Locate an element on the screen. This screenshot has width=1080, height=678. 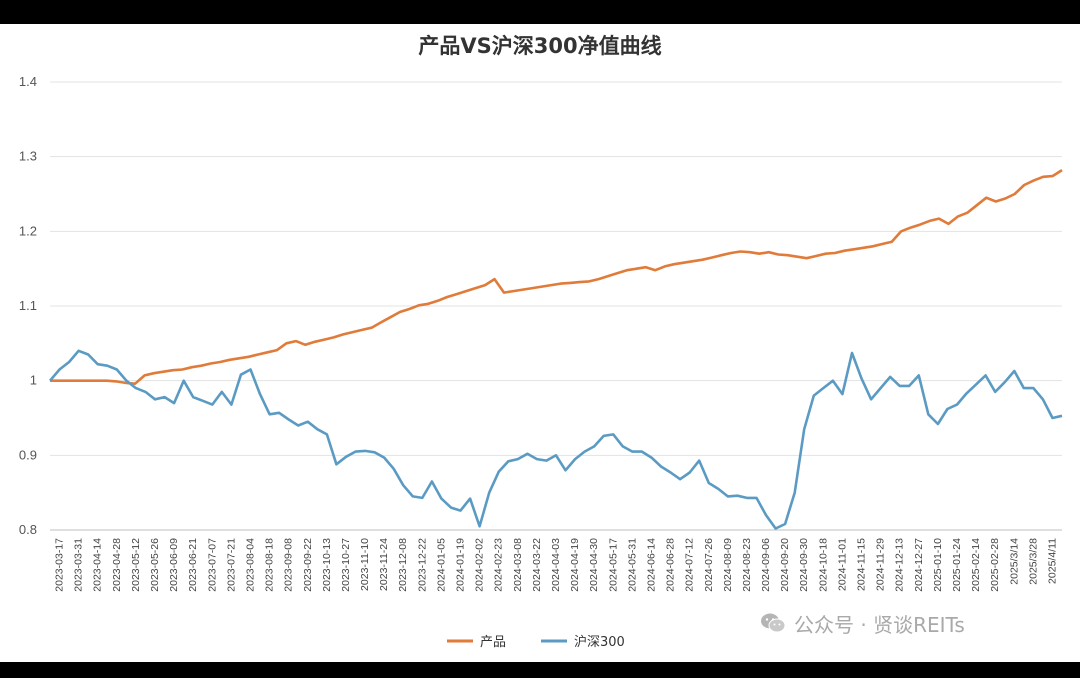
x-tick-label-8: 2023-07-07 is located at coordinates (212, 565).